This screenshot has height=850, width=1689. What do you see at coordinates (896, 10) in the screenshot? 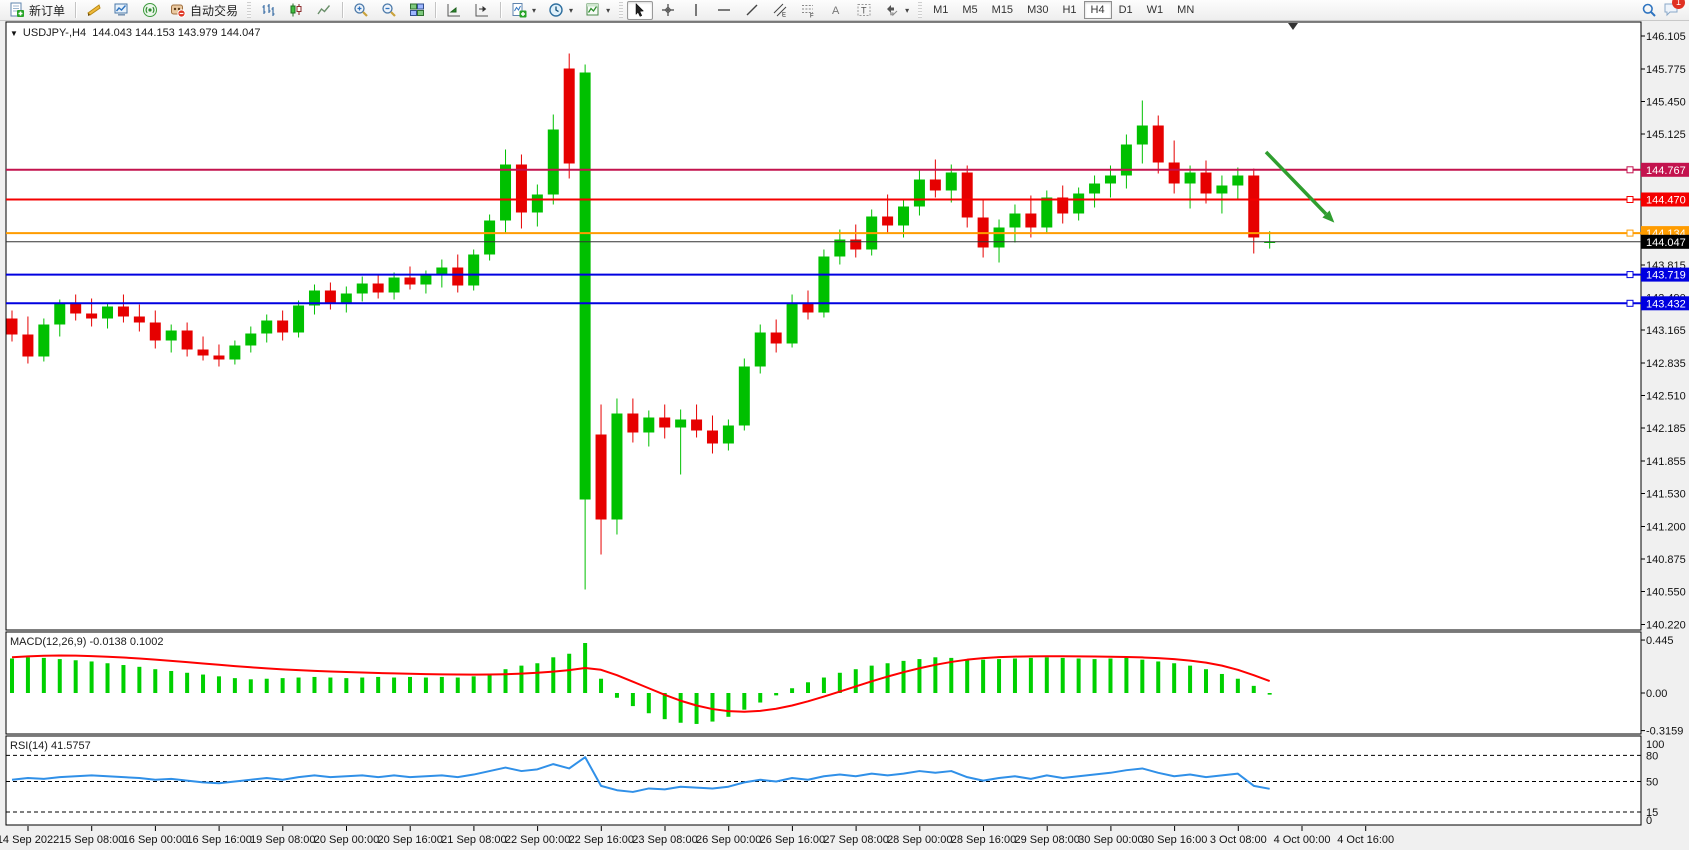
I see `arrows-tool-button: ▾` at bounding box center [896, 10].